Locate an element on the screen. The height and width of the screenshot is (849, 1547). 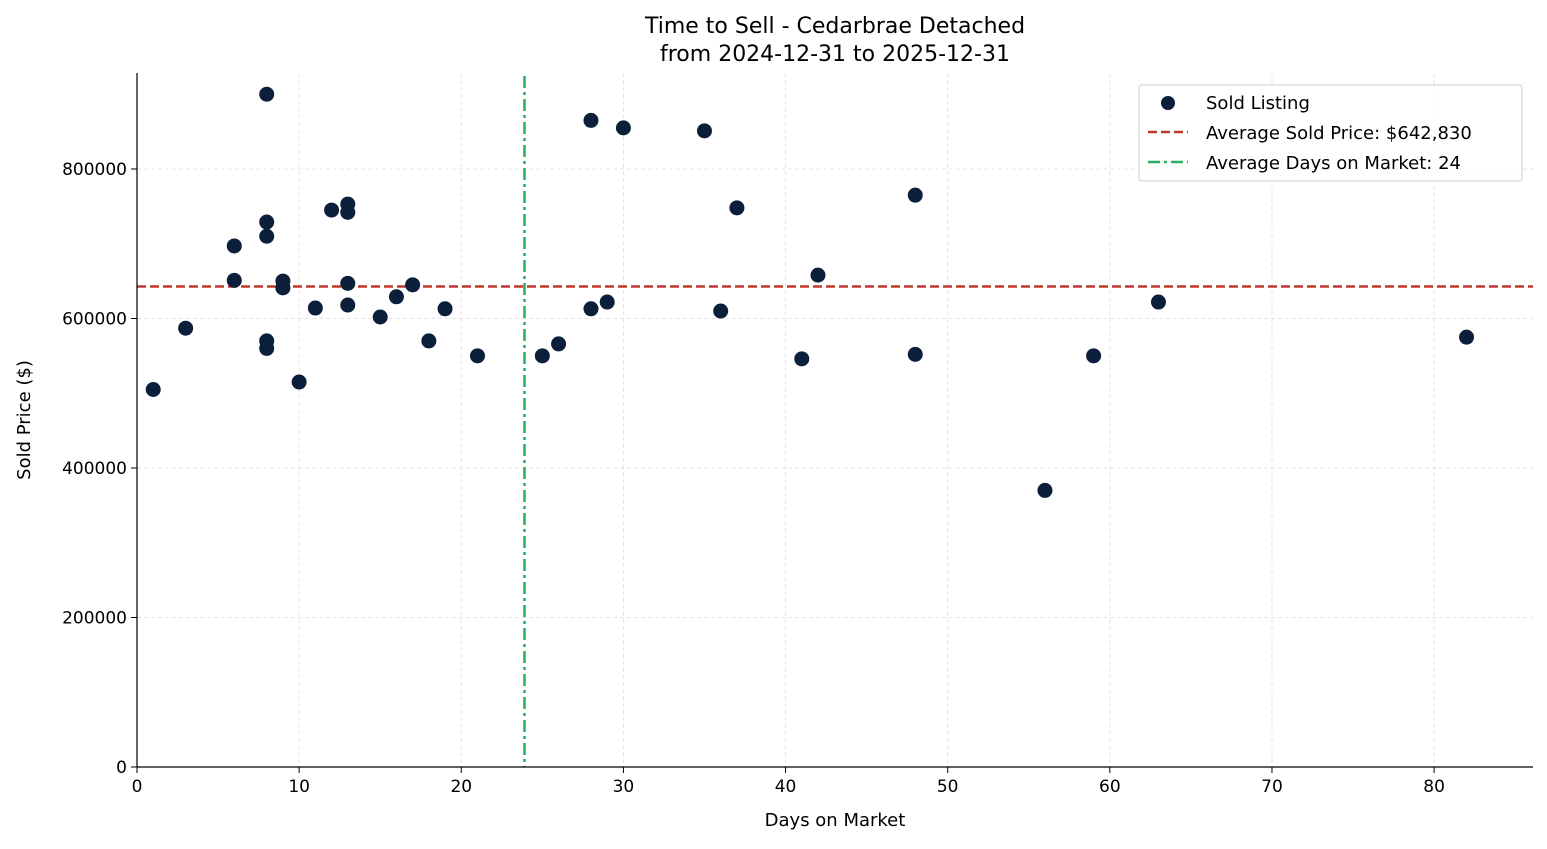
legend-marker-sold is located at coordinates (1168, 103).